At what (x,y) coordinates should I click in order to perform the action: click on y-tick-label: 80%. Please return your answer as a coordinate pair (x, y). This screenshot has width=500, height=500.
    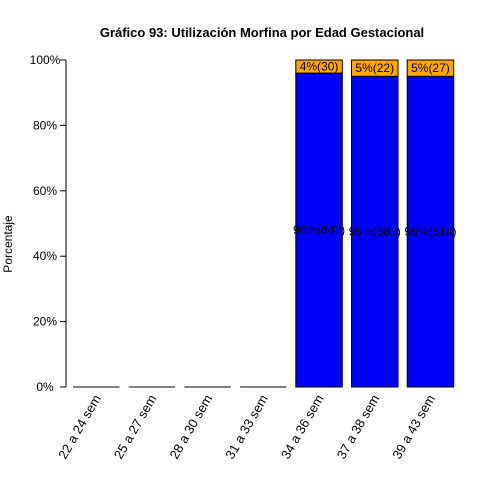
    Looking at the image, I should click on (45, 125).